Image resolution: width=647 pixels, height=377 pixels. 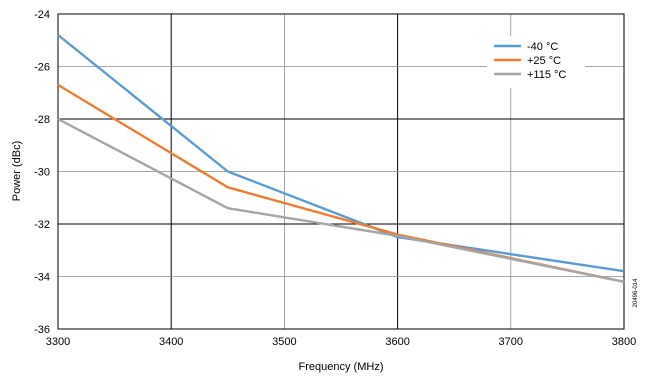 What do you see at coordinates (636, 292) in the screenshot?
I see `figure-code: 20496-014` at bounding box center [636, 292].